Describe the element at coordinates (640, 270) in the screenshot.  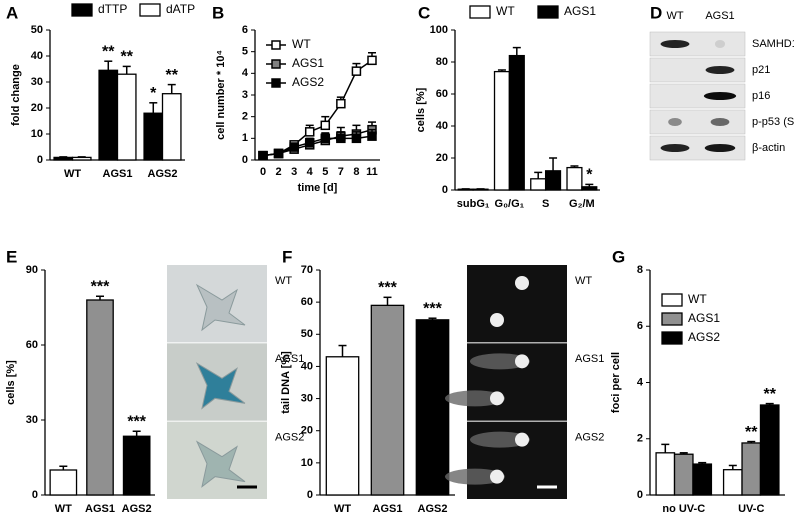
I see `y-tick-label: 8` at that location.